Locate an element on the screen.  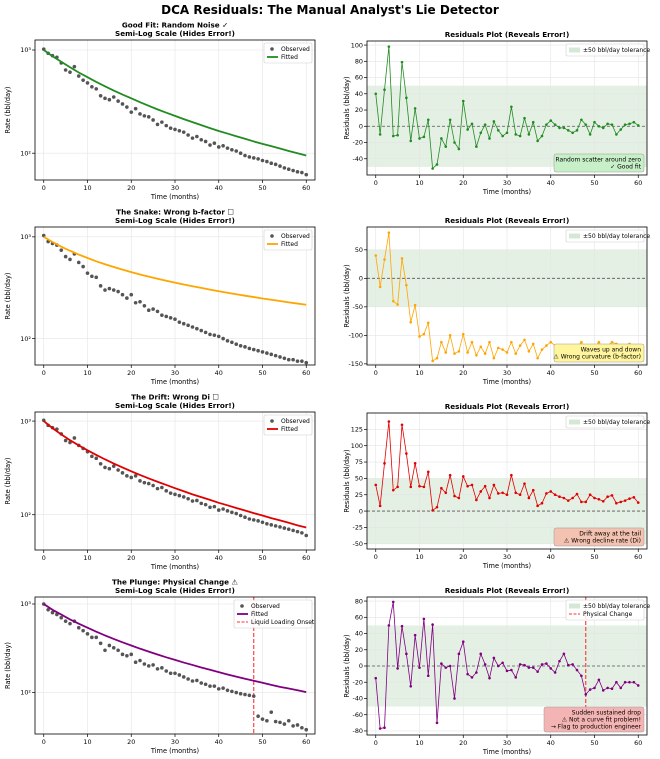
legend: ±50 bbl/day tolerance is located at coordinates (607, 236).